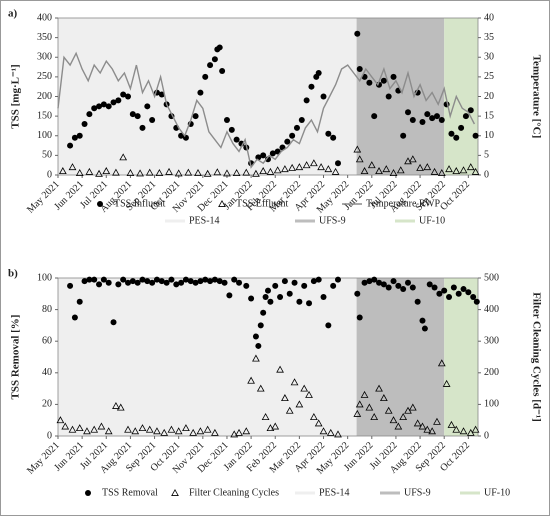 This screenshot has height=516, width=550. Describe the element at coordinates (491, 340) in the screenshot. I see `y2-tick-label: 300` at that location.